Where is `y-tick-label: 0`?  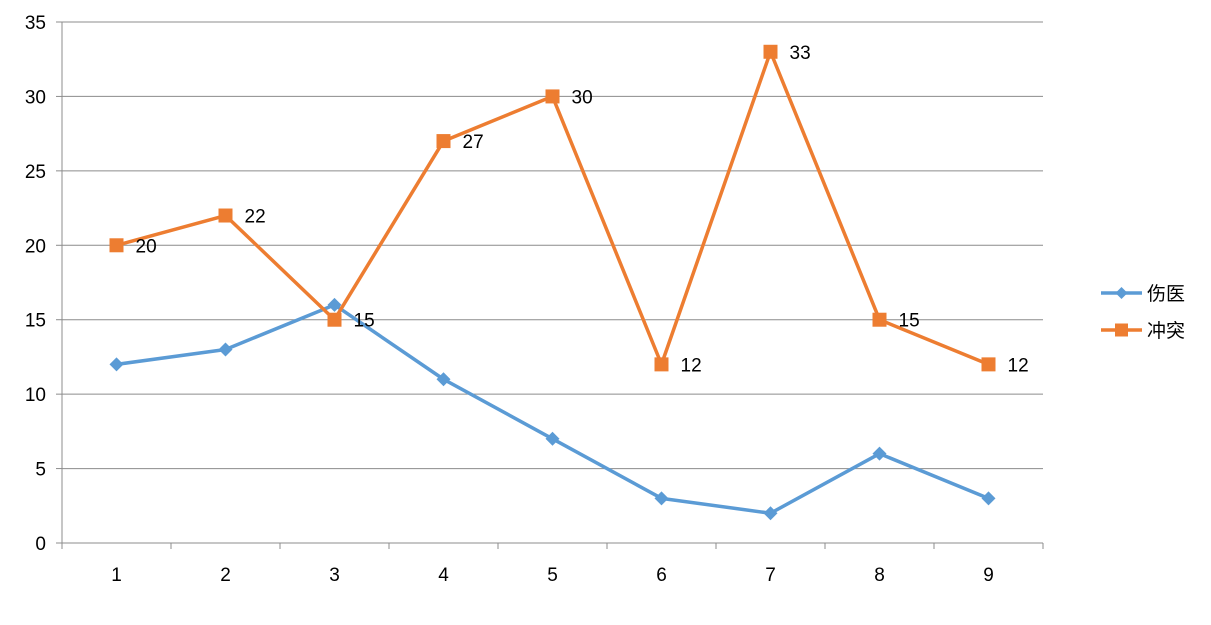
y-tick-label: 0 is located at coordinates (40, 544).